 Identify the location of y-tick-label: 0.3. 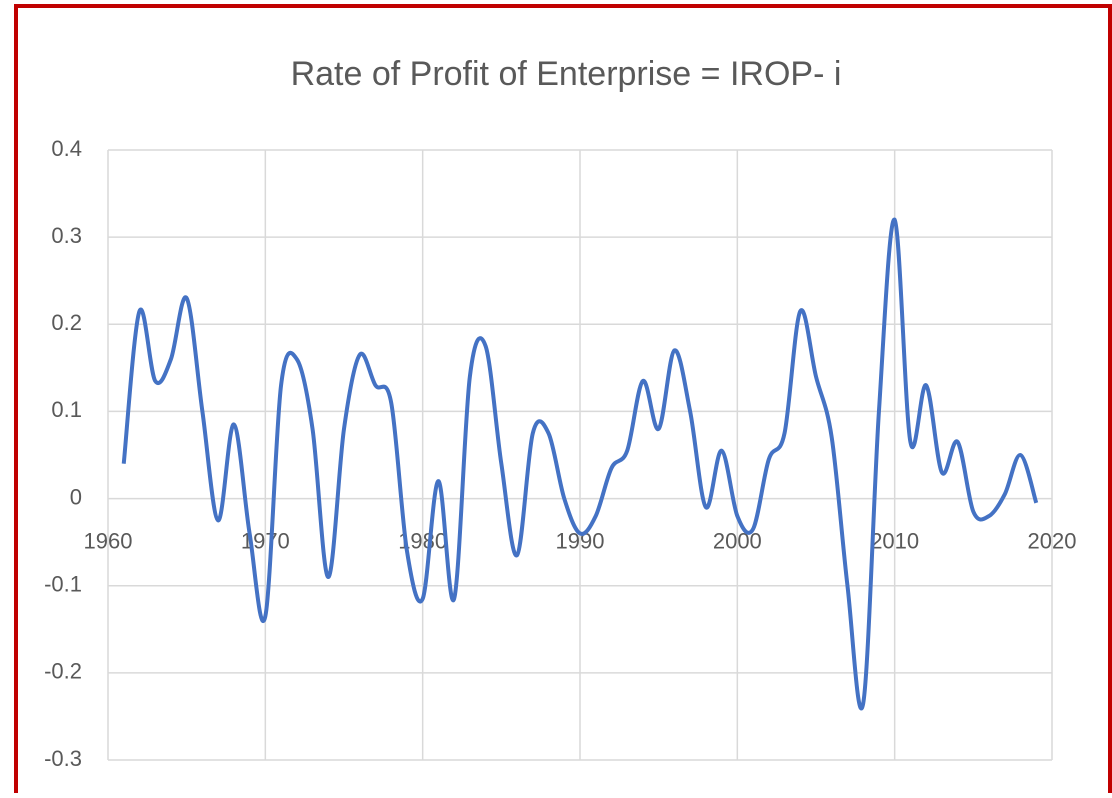
(66, 235).